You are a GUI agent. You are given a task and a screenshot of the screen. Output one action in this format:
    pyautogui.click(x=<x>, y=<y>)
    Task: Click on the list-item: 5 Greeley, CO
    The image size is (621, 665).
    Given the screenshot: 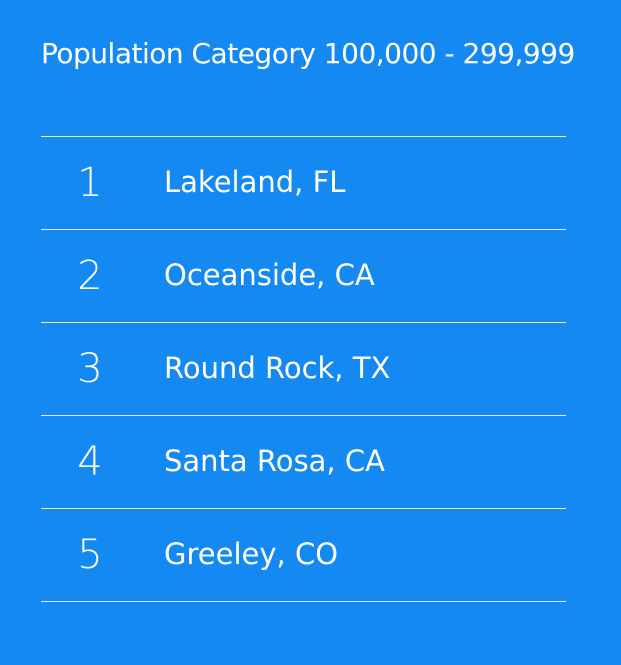 What is the action you would take?
    pyautogui.click(x=303, y=555)
    